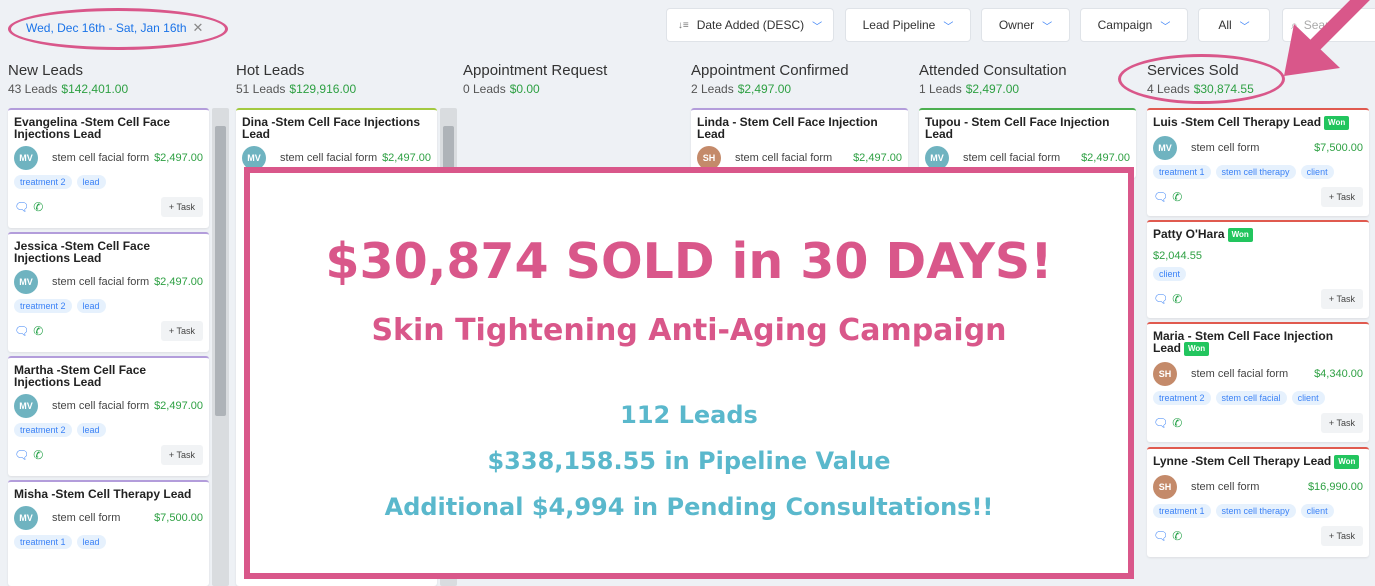 The height and width of the screenshot is (586, 1375). Describe the element at coordinates (33, 89) in the screenshot. I see `lead-count: 43 Leads` at that location.